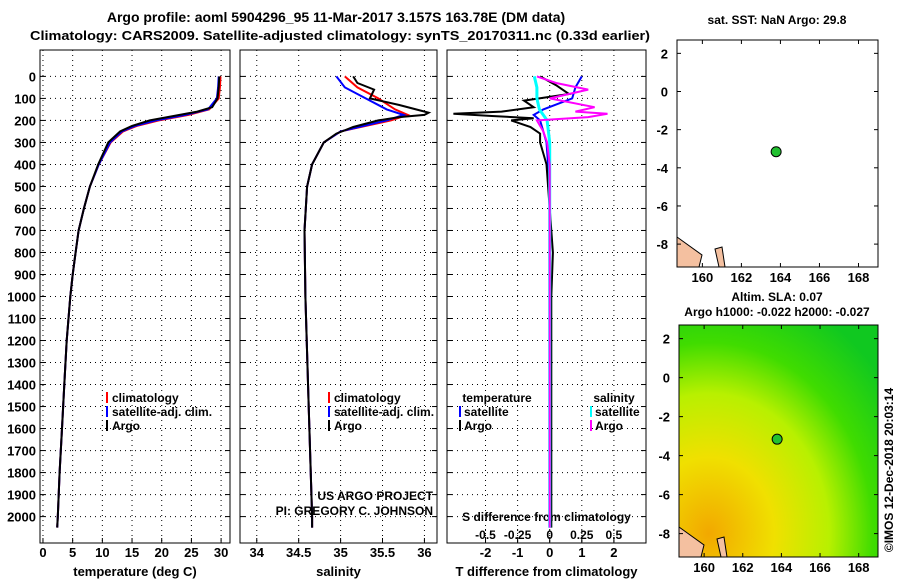 The width and height of the screenshot is (900, 580). What do you see at coordinates (546, 517) in the screenshot?
I see `s-axis-label: S difference from climatology` at bounding box center [546, 517].